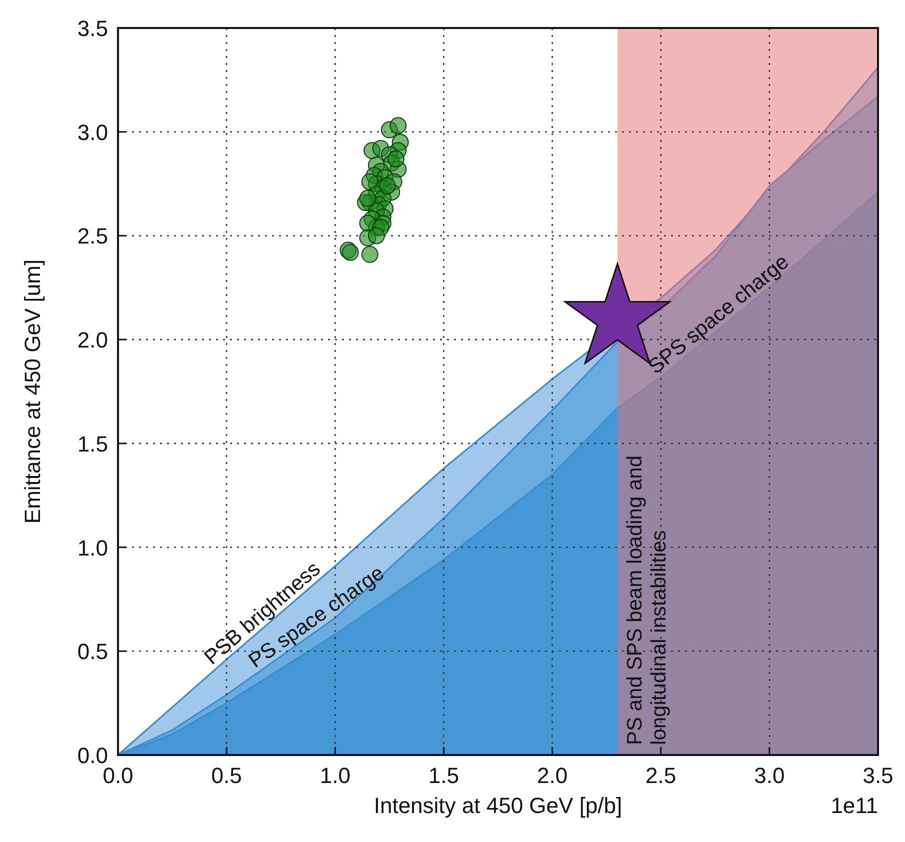 This screenshot has height=842, width=905. I want to click on x-tick-label: 1.0, so click(335, 775).